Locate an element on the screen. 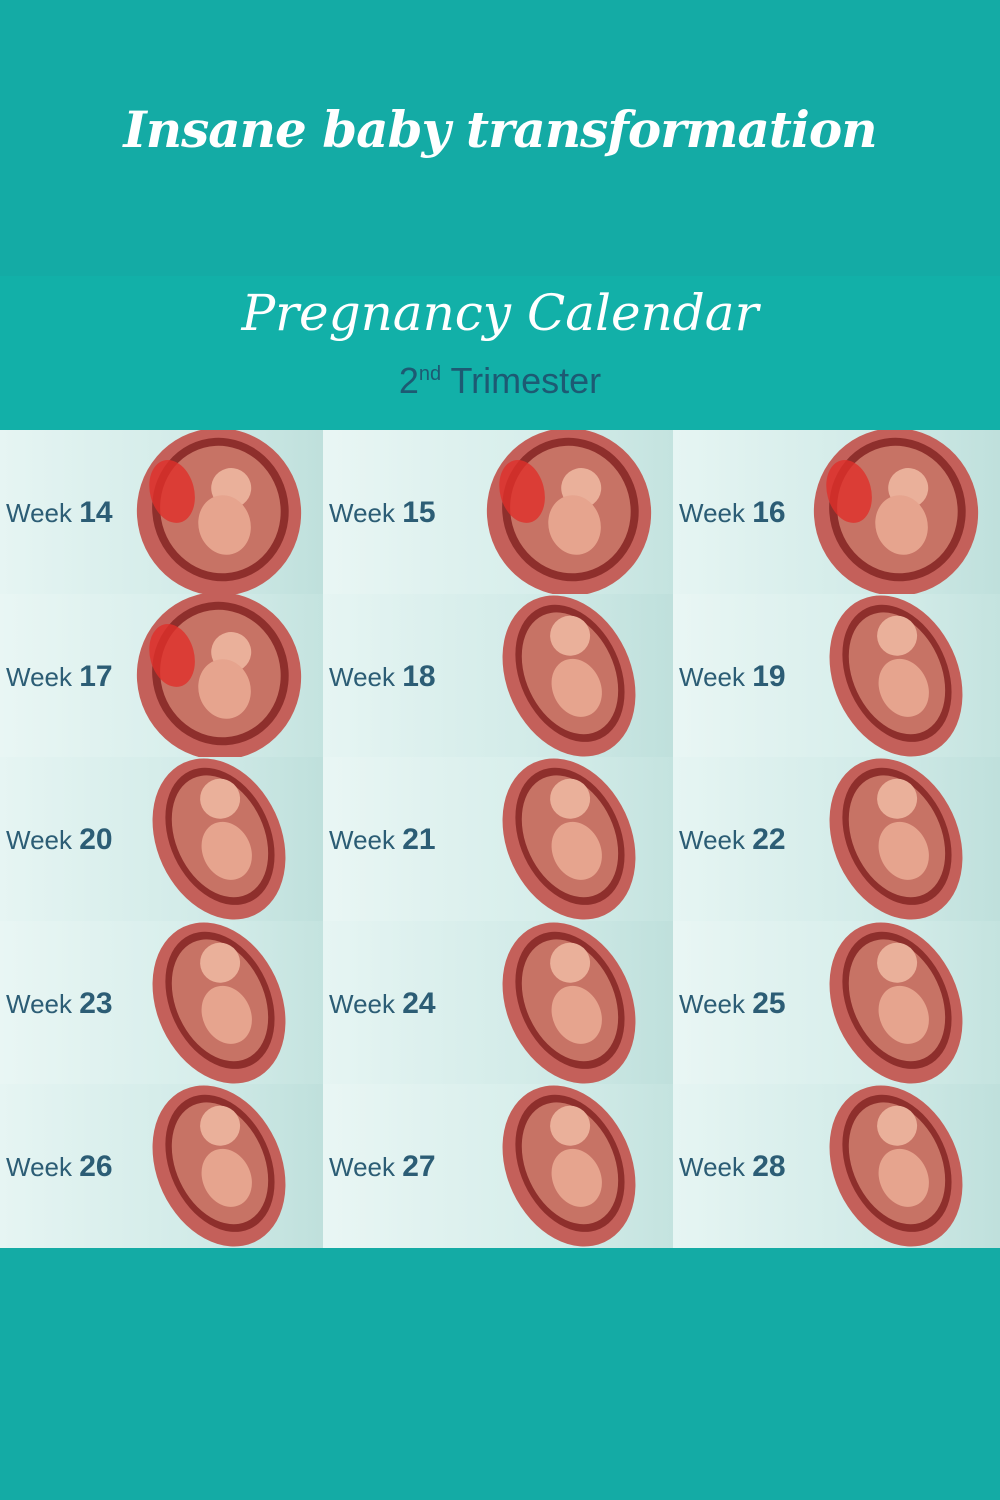 The width and height of the screenshot is (1000, 1500). week-label: Week 28 is located at coordinates (732, 1167).